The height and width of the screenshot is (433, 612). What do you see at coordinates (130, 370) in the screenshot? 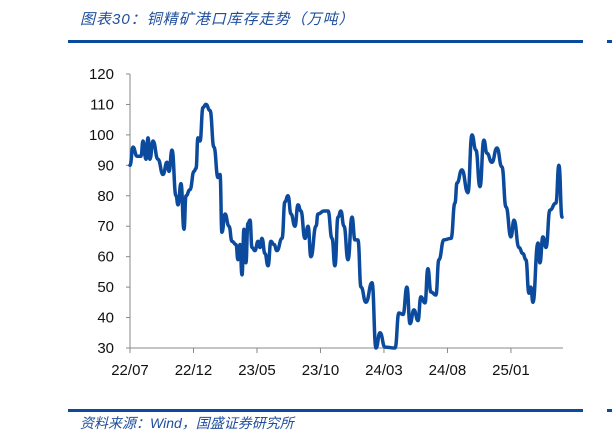
I see `x-tick-label: 22/07` at bounding box center [130, 370].